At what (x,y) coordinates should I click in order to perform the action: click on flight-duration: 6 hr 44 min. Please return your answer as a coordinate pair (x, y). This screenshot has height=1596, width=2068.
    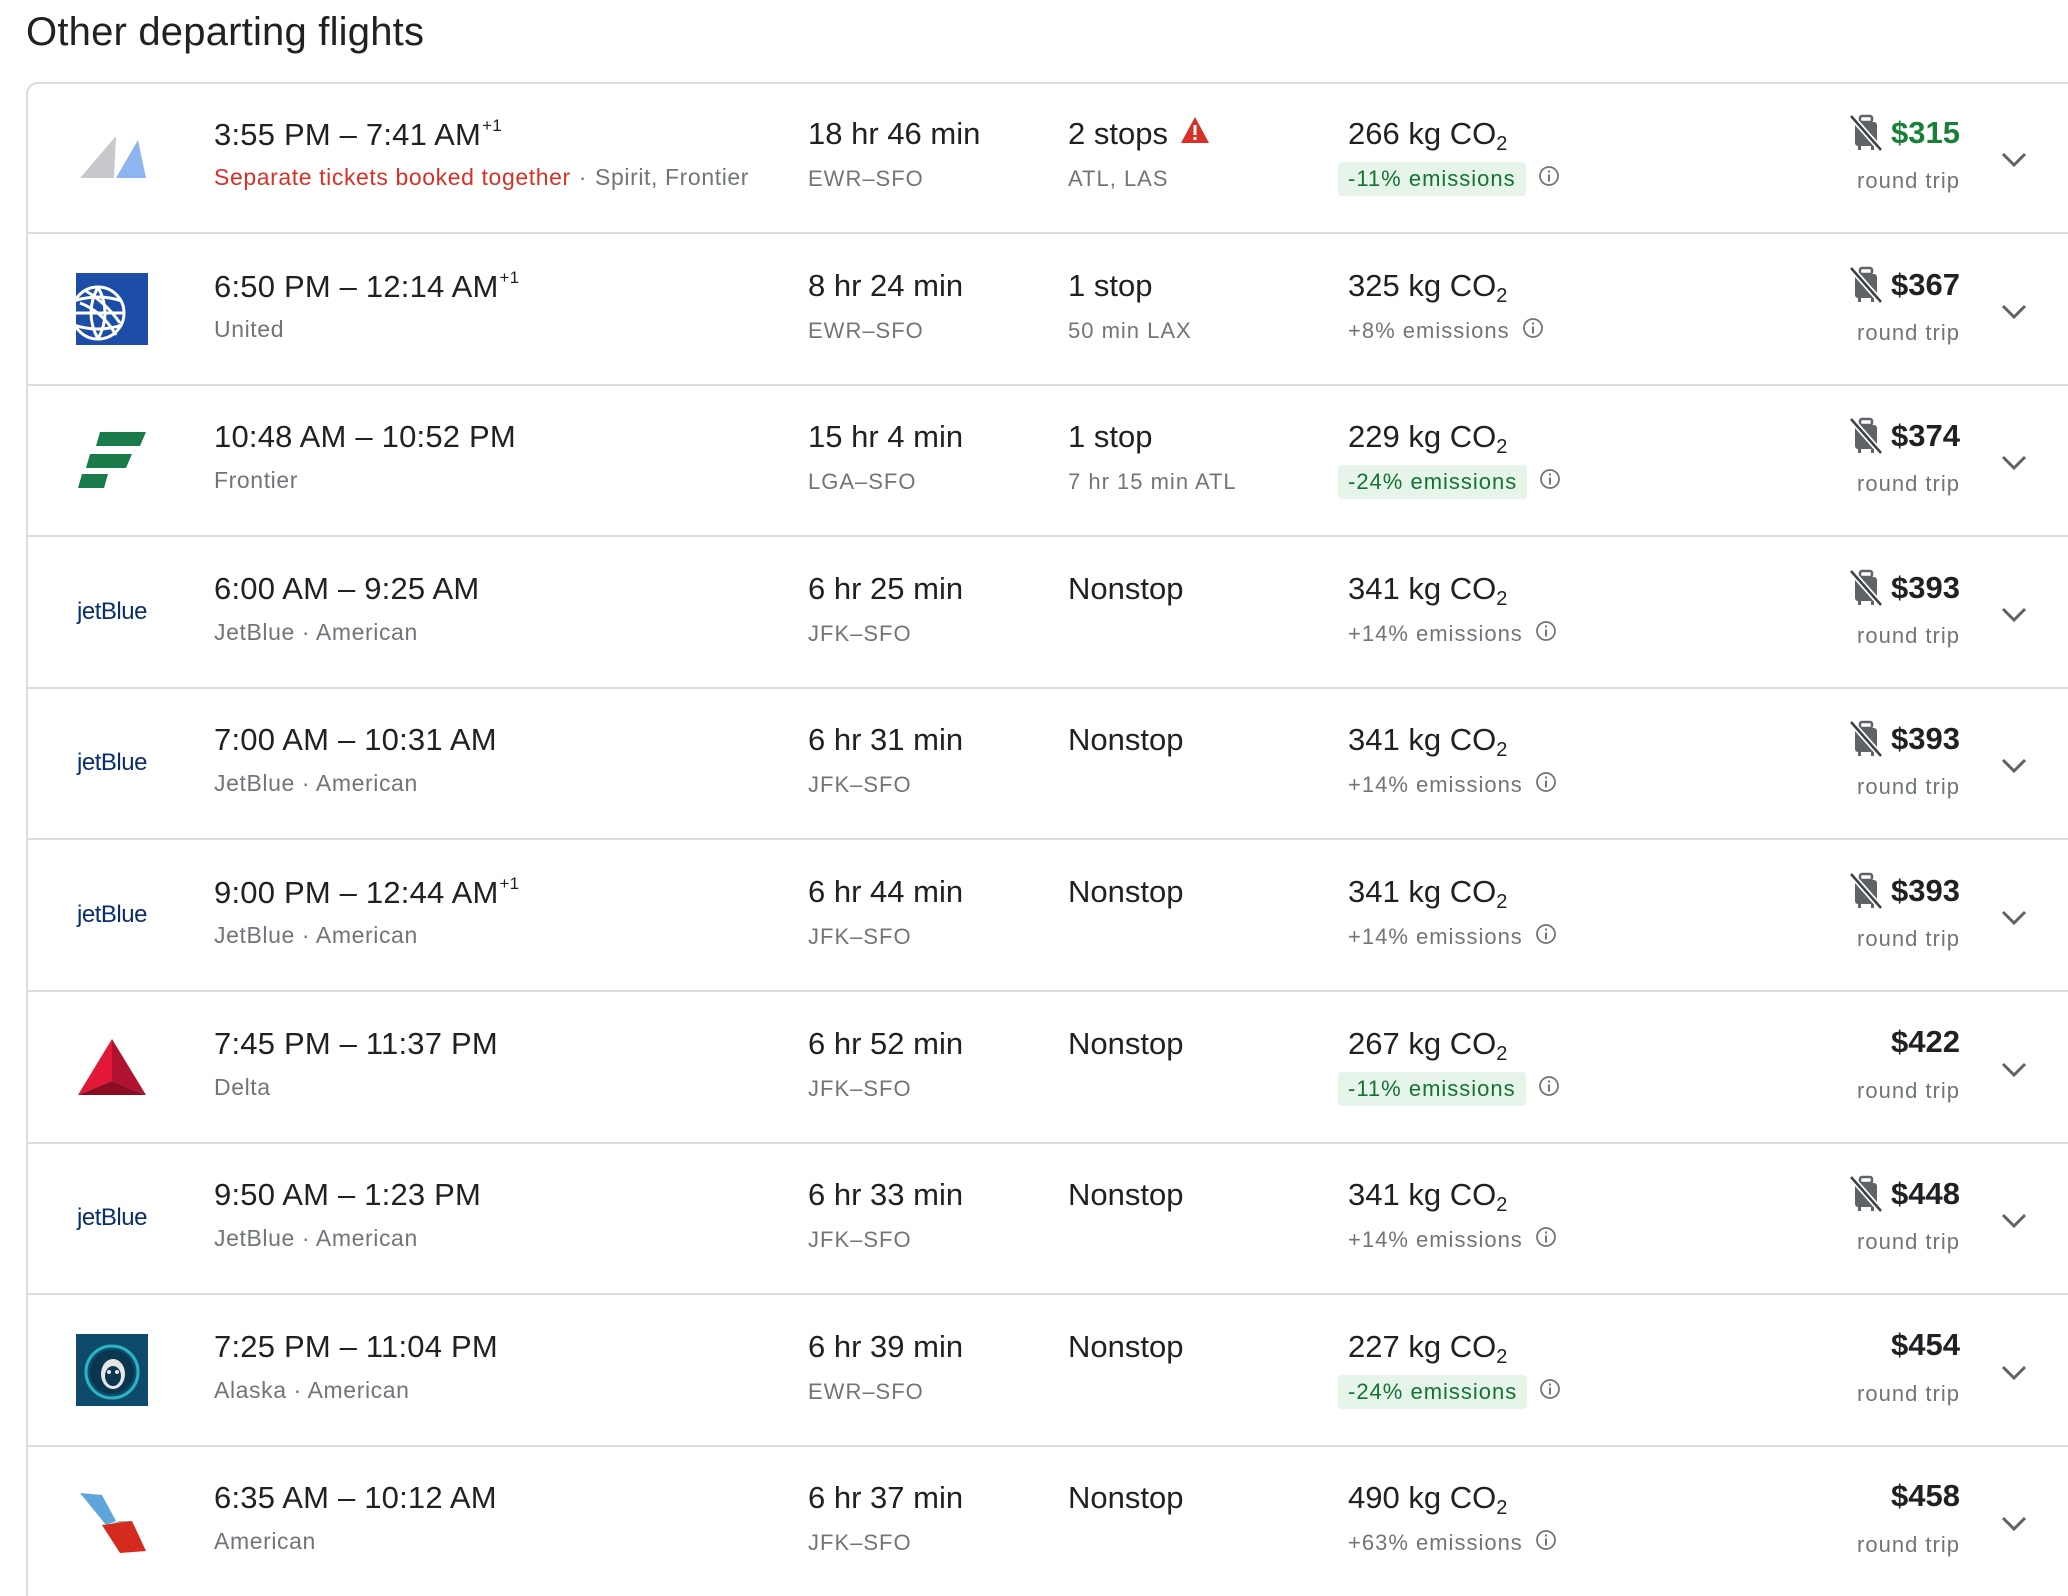
    Looking at the image, I should click on (886, 891).